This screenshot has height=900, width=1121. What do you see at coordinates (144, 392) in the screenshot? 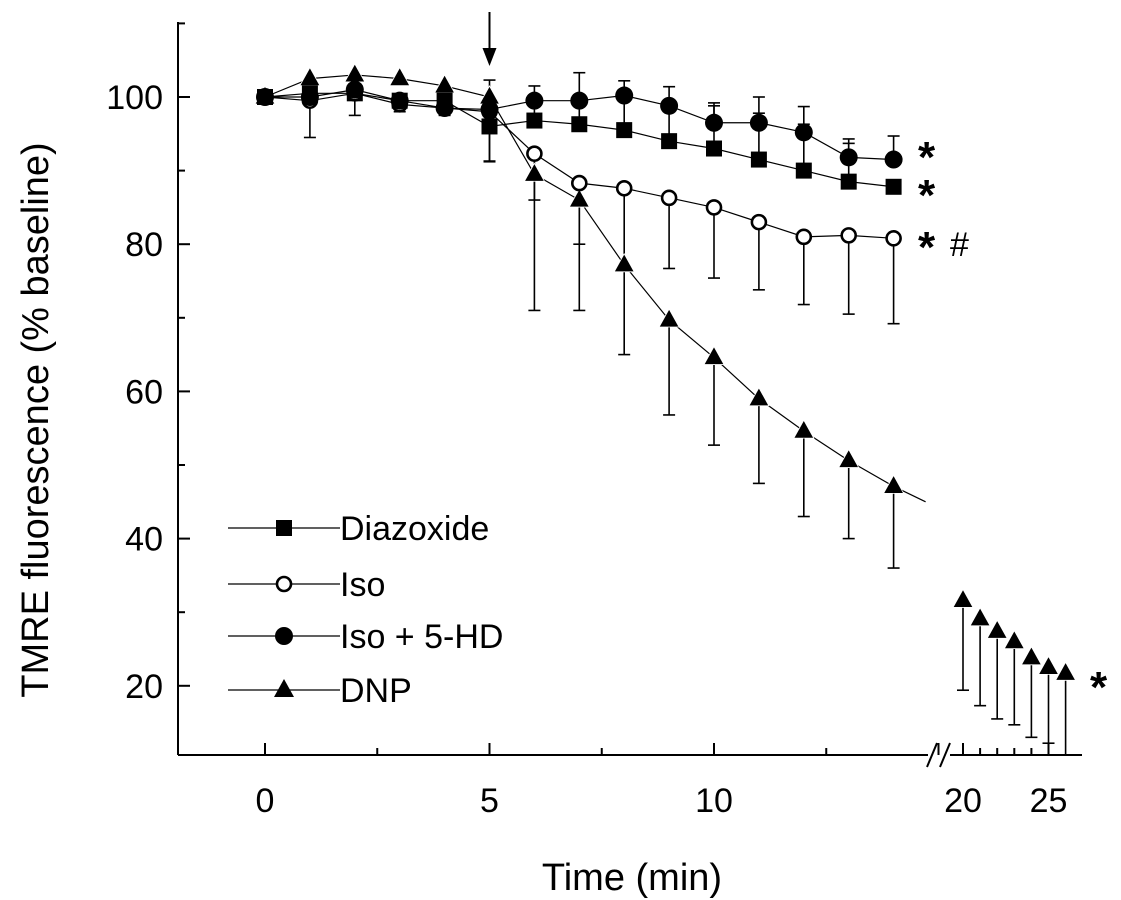
I see `y-tick-label: 60` at bounding box center [144, 392].